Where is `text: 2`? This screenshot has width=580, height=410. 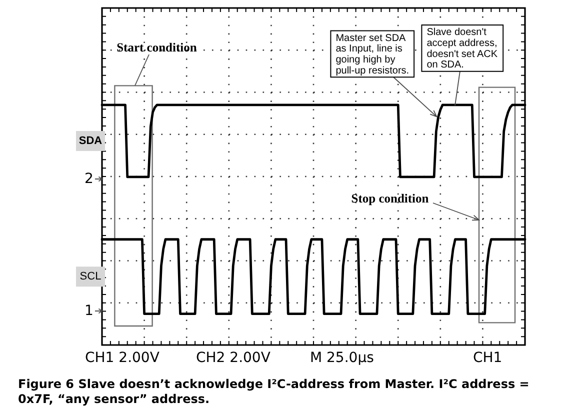
text: 2 is located at coordinates (89, 179).